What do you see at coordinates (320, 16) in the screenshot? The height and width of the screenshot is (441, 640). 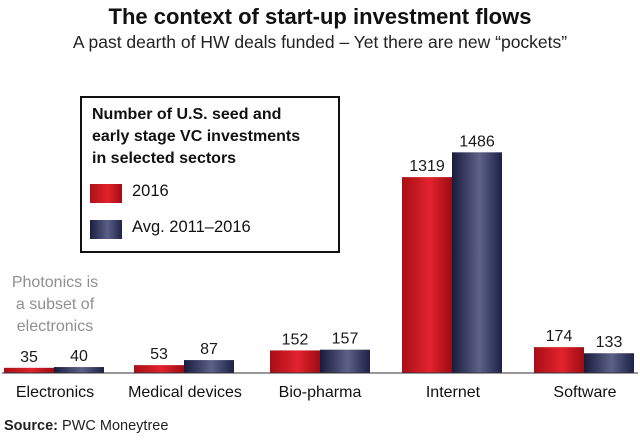 I see `chart-title: The context of start-up investment flows` at bounding box center [320, 16].